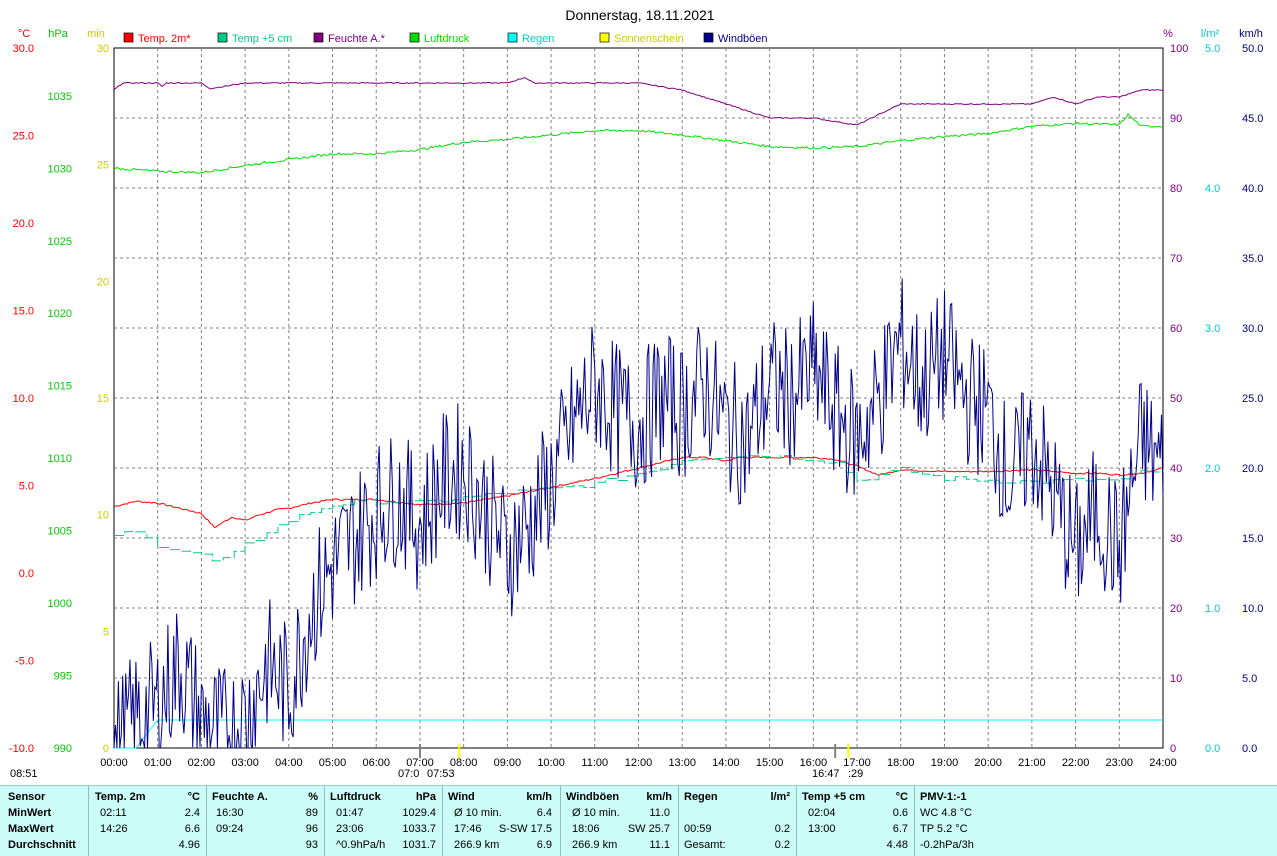 Image resolution: width=1277 pixels, height=856 pixels. What do you see at coordinates (1252, 189) in the screenshot?
I see `wind-tick-label: 40.0` at bounding box center [1252, 189].